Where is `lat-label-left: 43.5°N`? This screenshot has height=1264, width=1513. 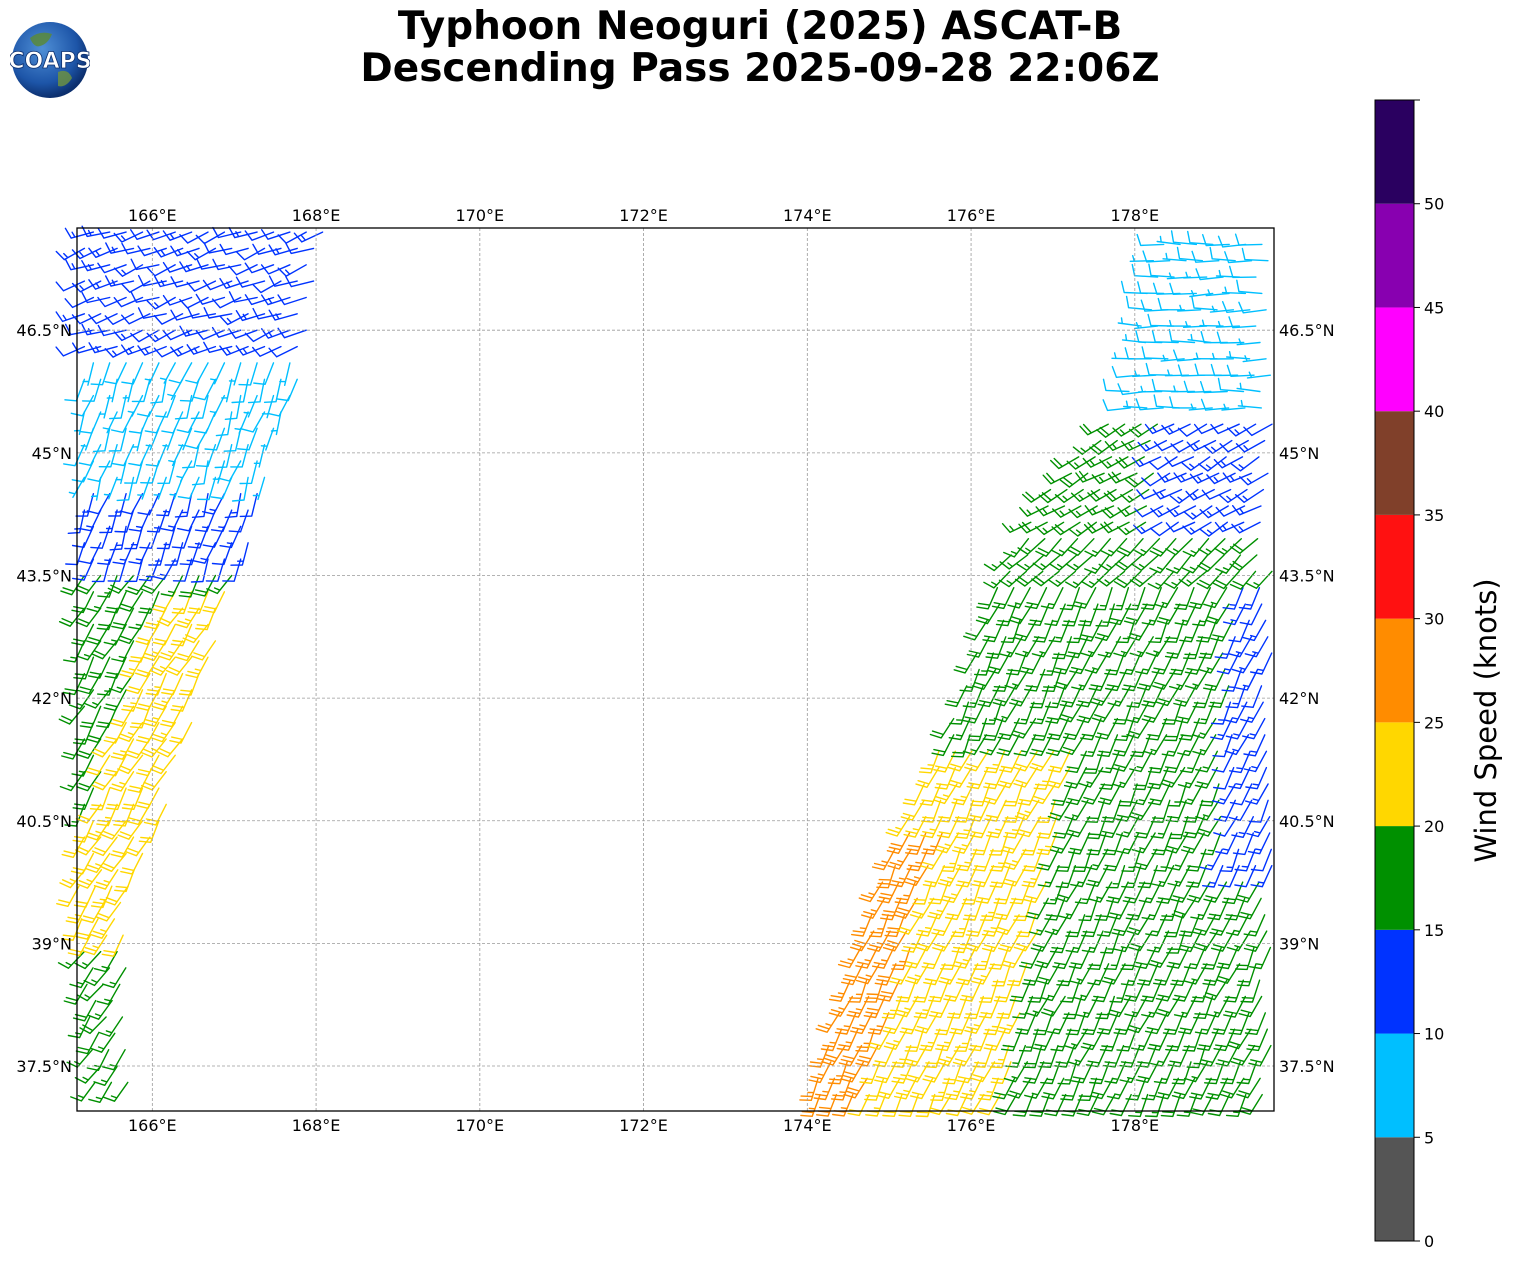 lat-label-left: 43.5°N is located at coordinates (44, 575).